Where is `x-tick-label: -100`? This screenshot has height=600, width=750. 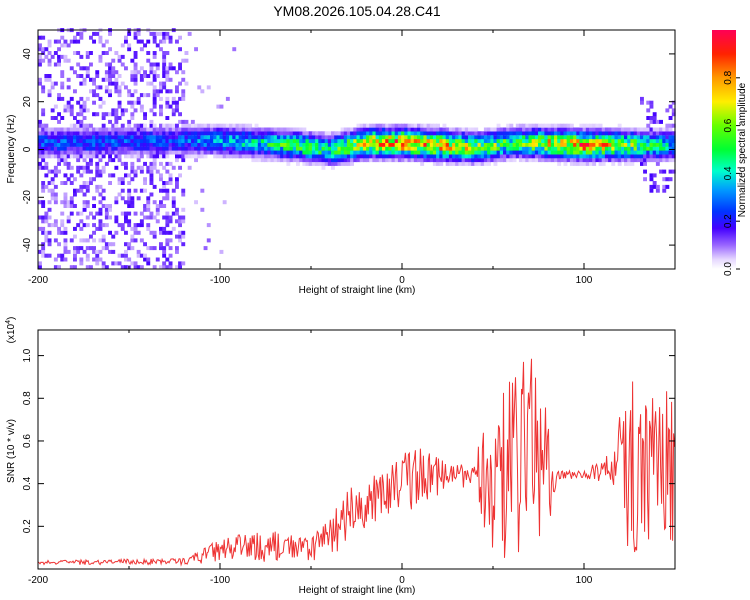 x-tick-label: -100 is located at coordinates (220, 580).